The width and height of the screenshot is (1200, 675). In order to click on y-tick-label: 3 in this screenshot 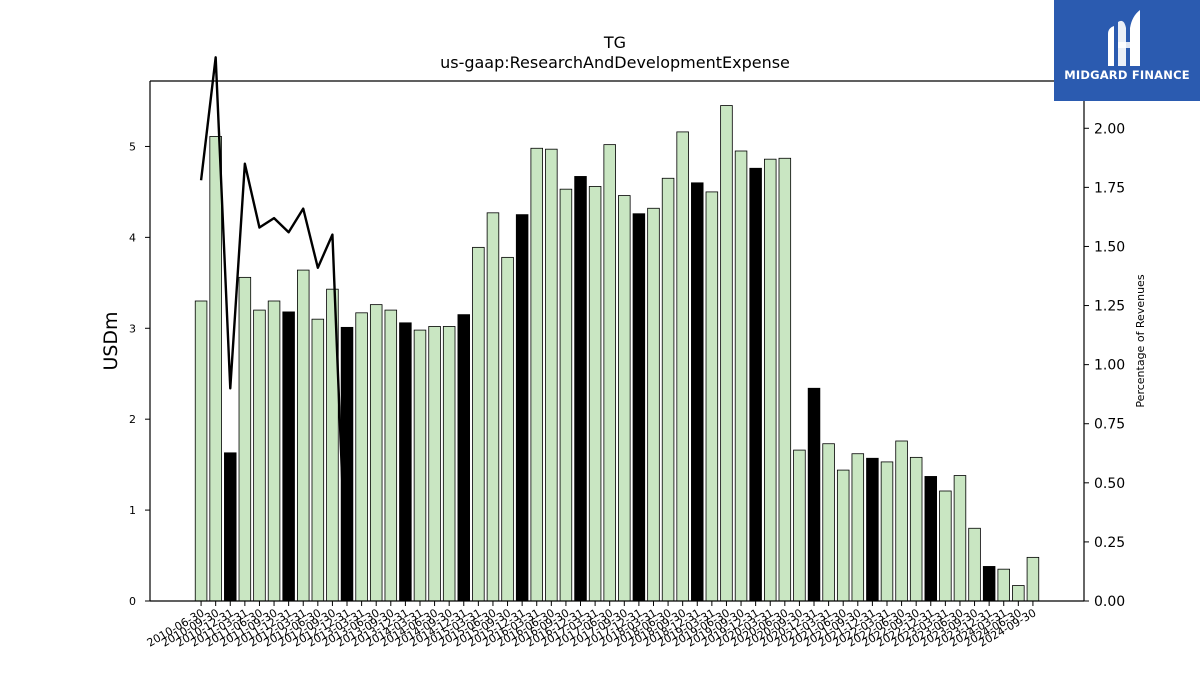, I will do `click(132, 328)`.